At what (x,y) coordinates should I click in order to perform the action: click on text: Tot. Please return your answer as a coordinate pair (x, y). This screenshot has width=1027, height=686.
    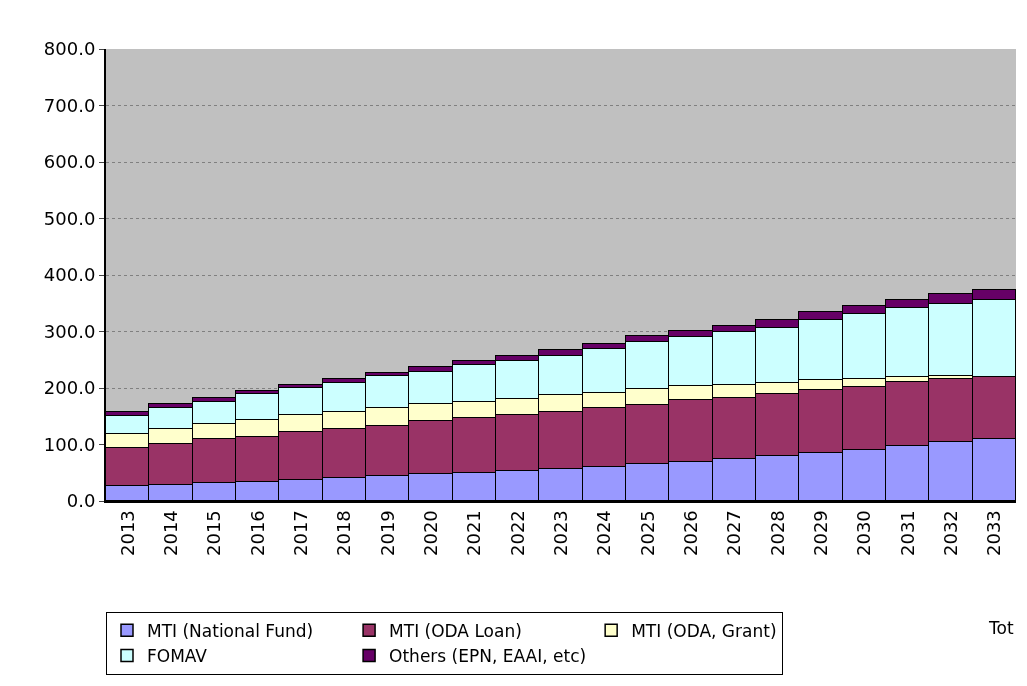
    Looking at the image, I should click on (1001, 628).